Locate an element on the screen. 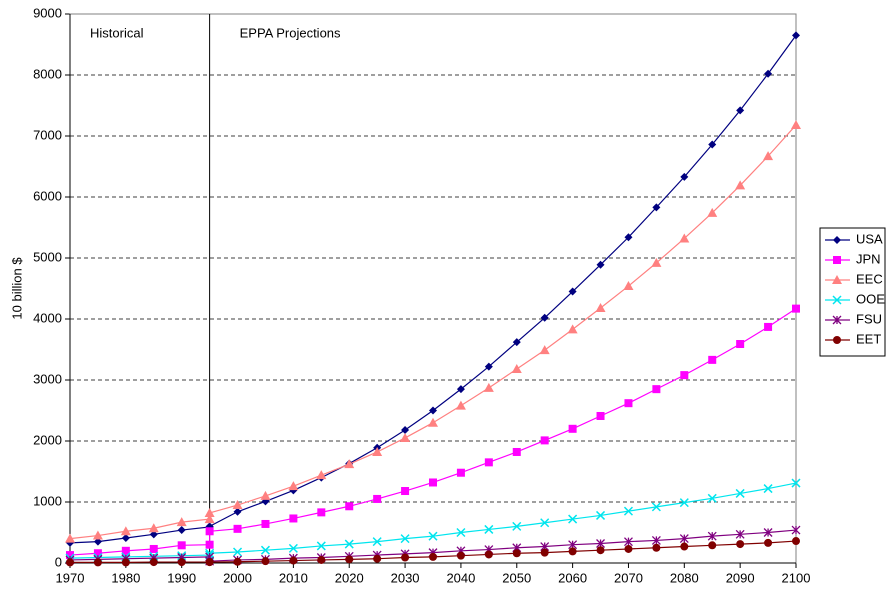 The height and width of the screenshot is (600, 893). y-tick-label: 2000 is located at coordinates (47, 439).